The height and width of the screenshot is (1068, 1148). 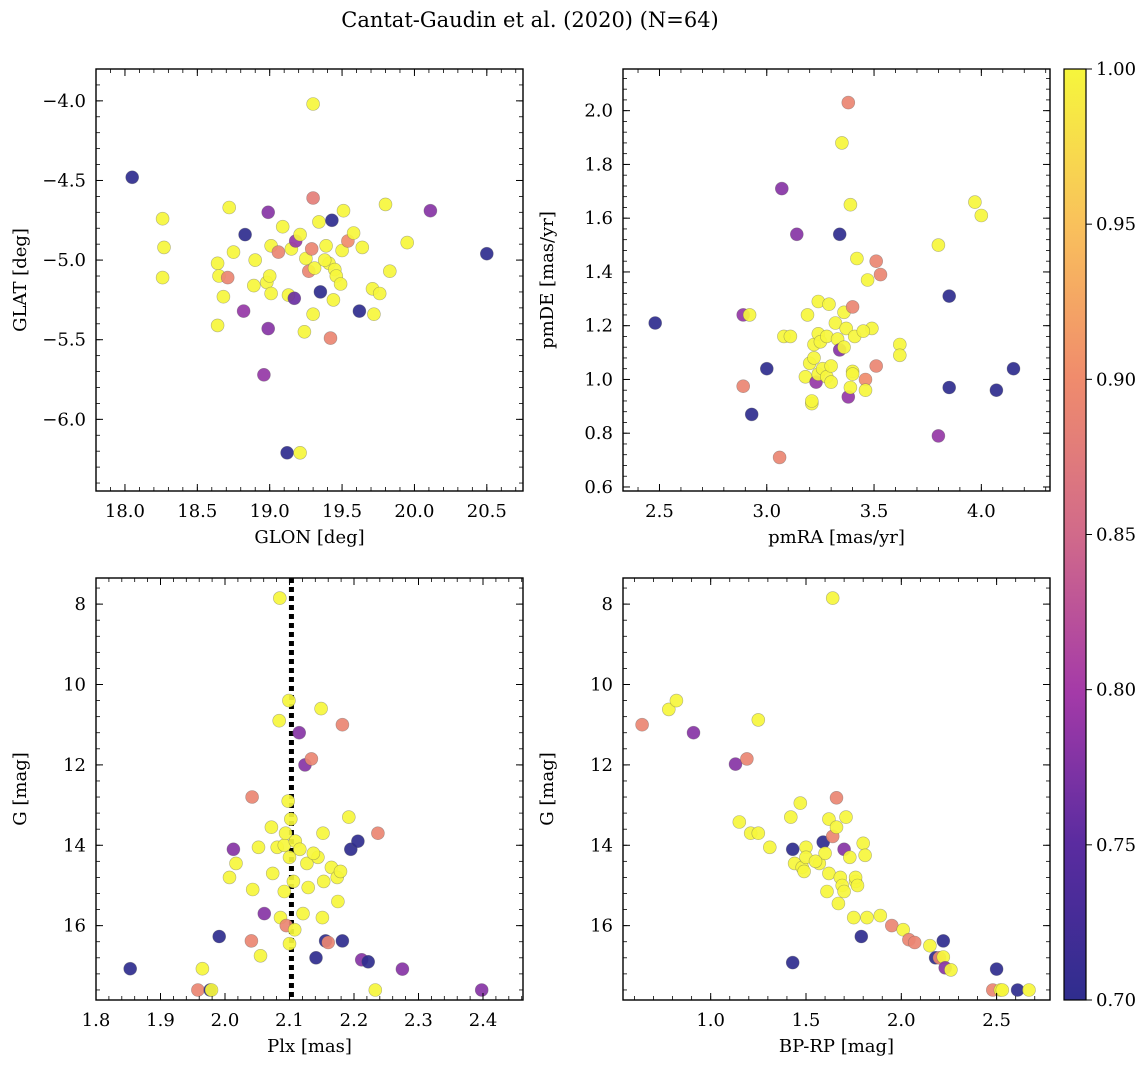 I want to click on y-tick-label: −4.0, so click(x=64, y=101).